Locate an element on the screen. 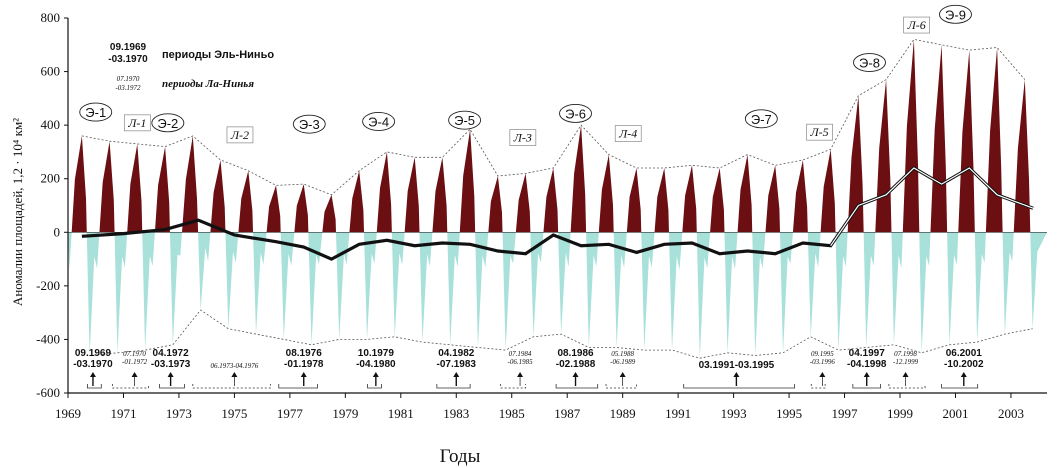  la-nina-label: Л-1 is located at coordinates (136, 123).